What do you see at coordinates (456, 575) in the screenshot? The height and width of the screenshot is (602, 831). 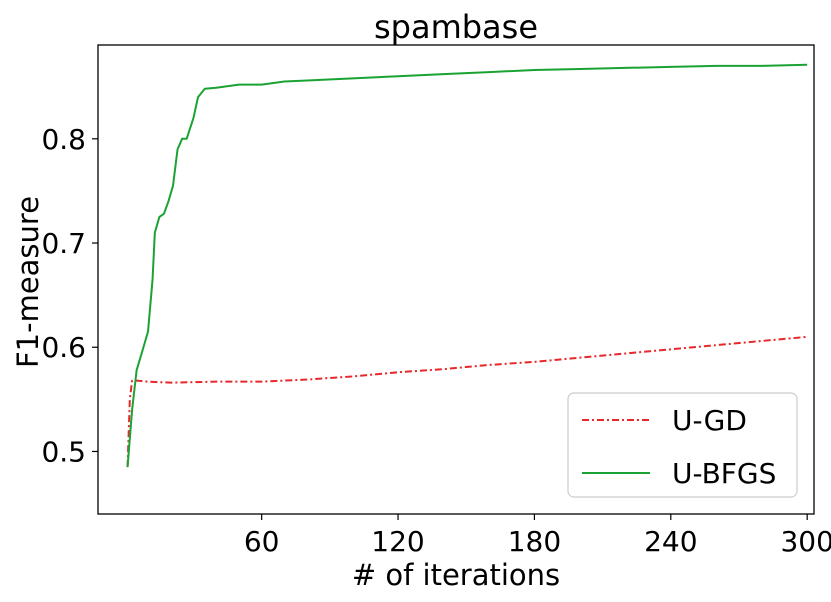 I see `x-axis-label: # of iterations` at bounding box center [456, 575].